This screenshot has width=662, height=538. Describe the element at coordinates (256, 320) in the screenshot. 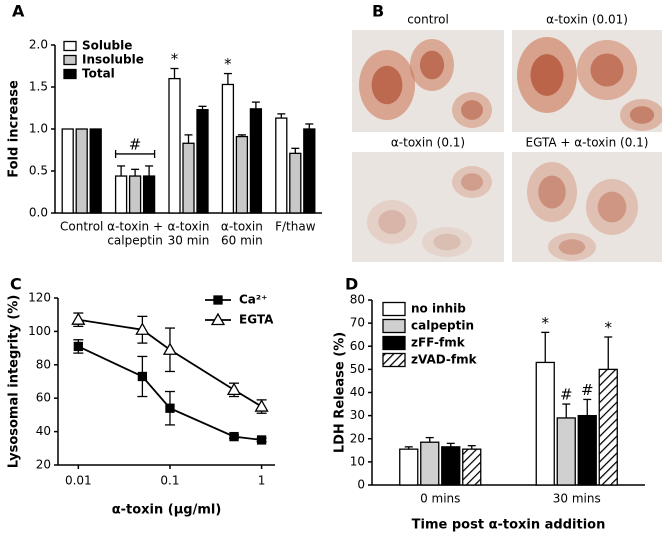

I see `legend-label: EGTA` at that location.